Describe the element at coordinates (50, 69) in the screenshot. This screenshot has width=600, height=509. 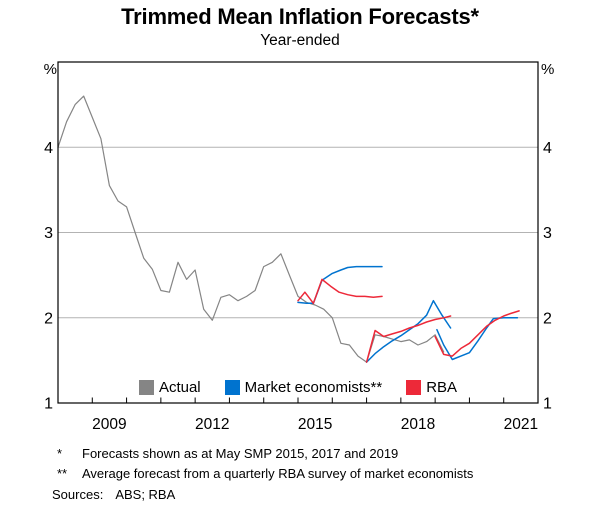
I see `percent-label-left: %` at that location.